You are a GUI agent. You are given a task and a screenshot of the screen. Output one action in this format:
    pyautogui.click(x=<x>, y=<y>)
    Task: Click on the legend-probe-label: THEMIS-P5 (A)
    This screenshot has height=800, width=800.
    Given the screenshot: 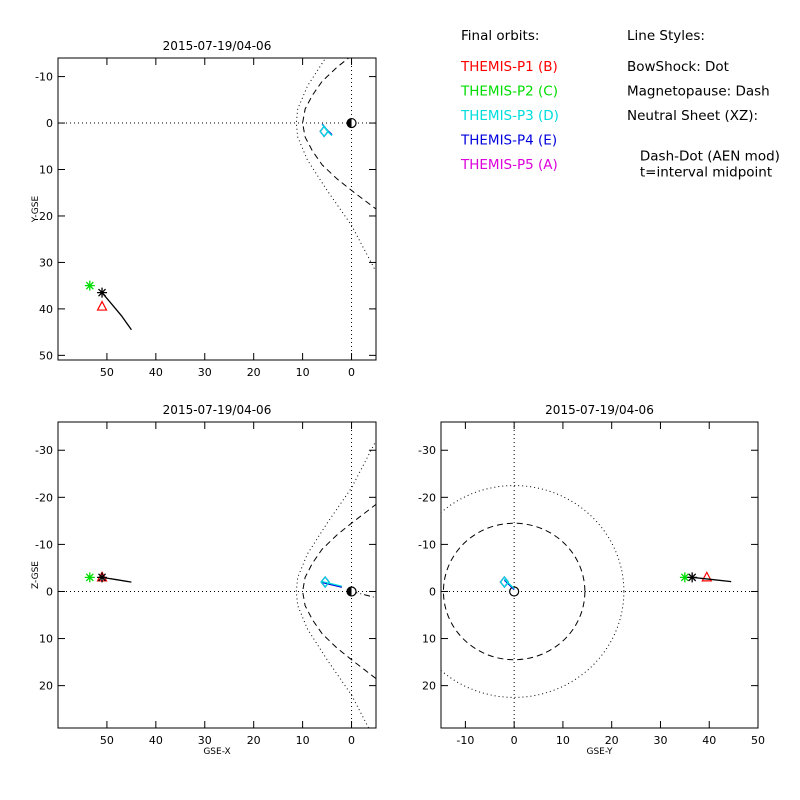 What is the action you would take?
    pyautogui.click(x=509, y=165)
    